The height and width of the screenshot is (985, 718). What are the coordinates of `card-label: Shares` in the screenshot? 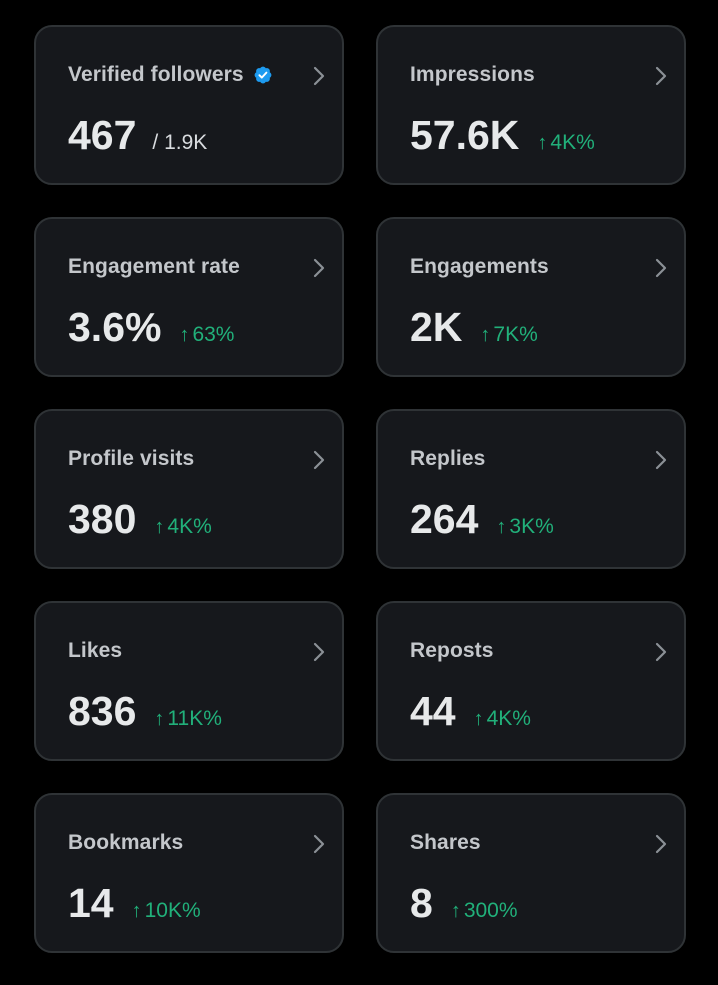 It's located at (445, 842).